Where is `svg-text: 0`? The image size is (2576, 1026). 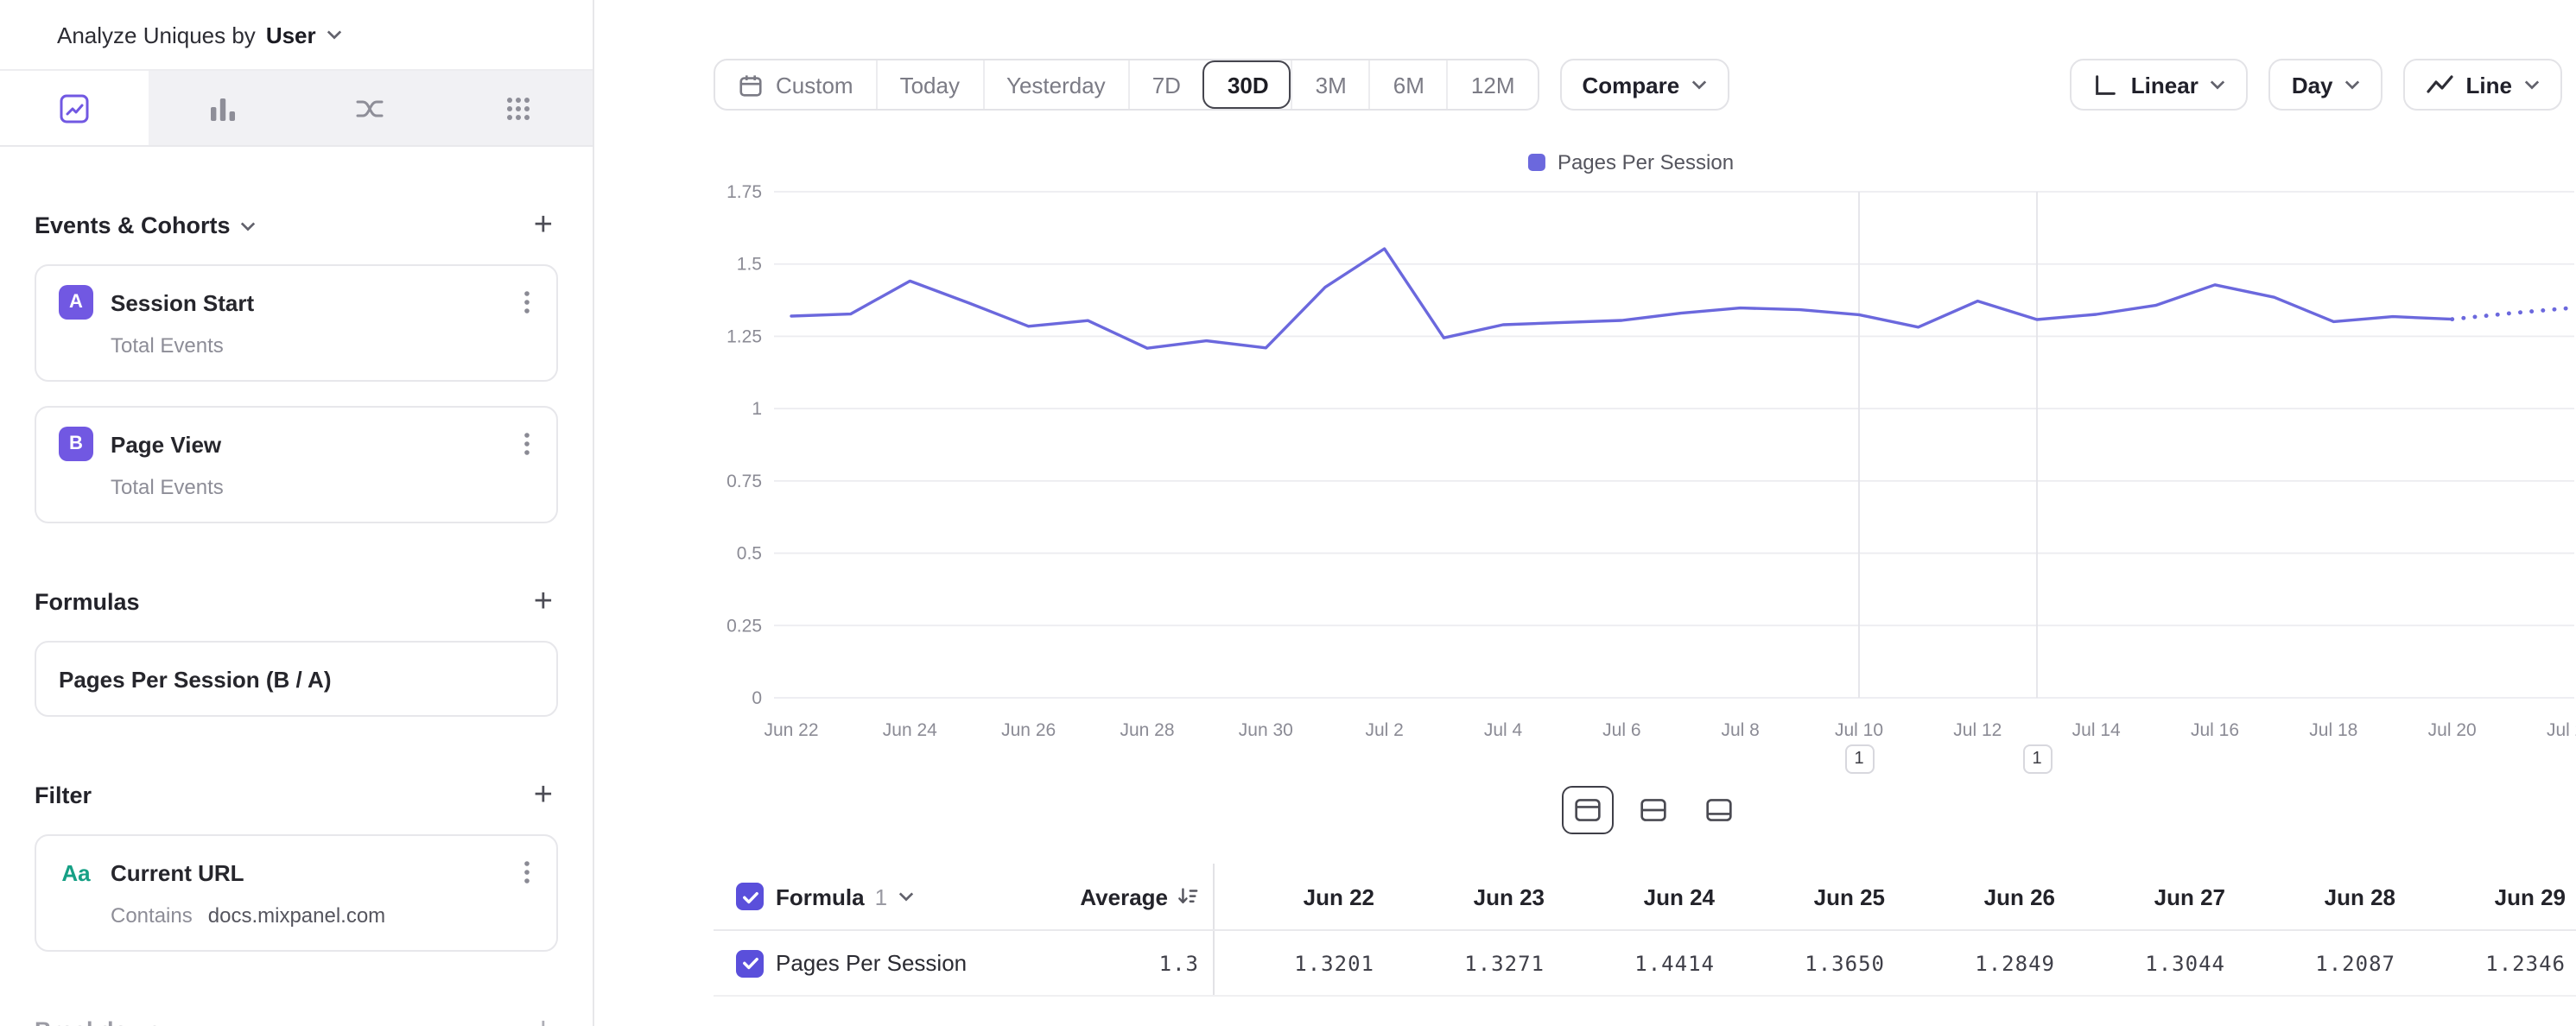 svg-text: 0 is located at coordinates (757, 698).